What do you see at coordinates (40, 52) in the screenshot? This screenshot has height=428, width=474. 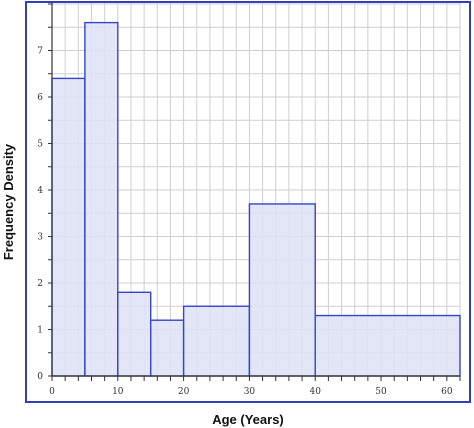 I see `y-tick-label: 7` at bounding box center [40, 52].